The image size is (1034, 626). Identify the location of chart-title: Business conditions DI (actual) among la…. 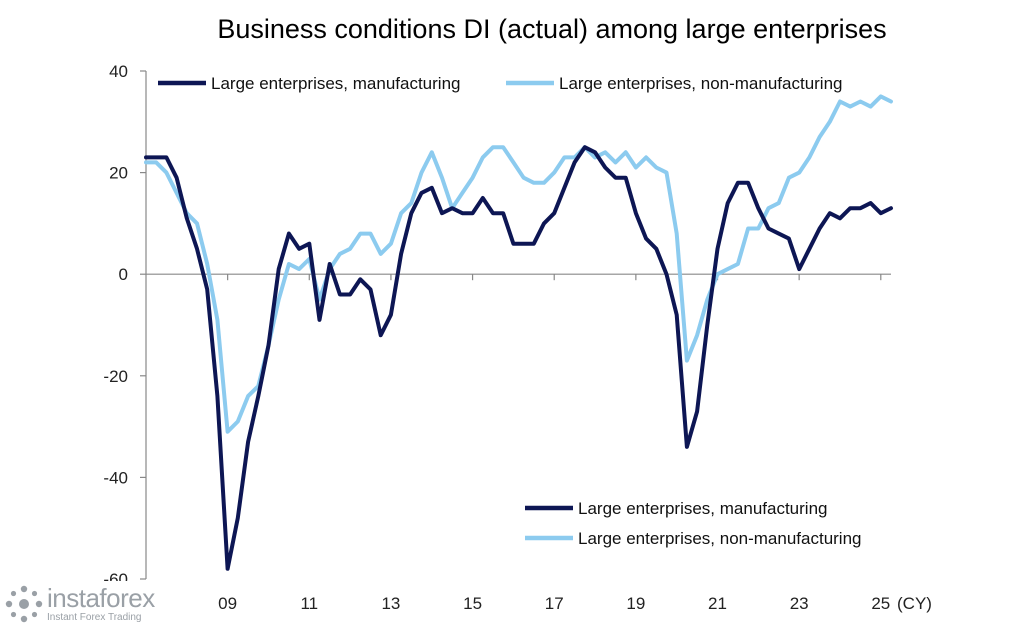
(551, 29).